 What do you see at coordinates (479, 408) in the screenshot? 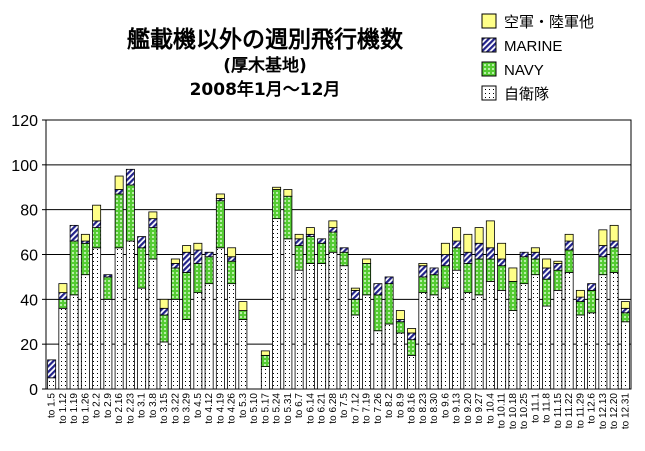
I see `x-tick-label: to 9.27` at bounding box center [479, 408].